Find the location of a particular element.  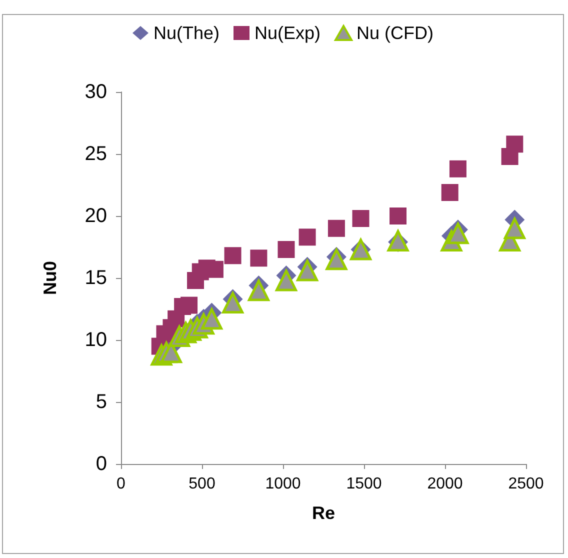

legend-label: Nu (CFD) is located at coordinates (395, 33).